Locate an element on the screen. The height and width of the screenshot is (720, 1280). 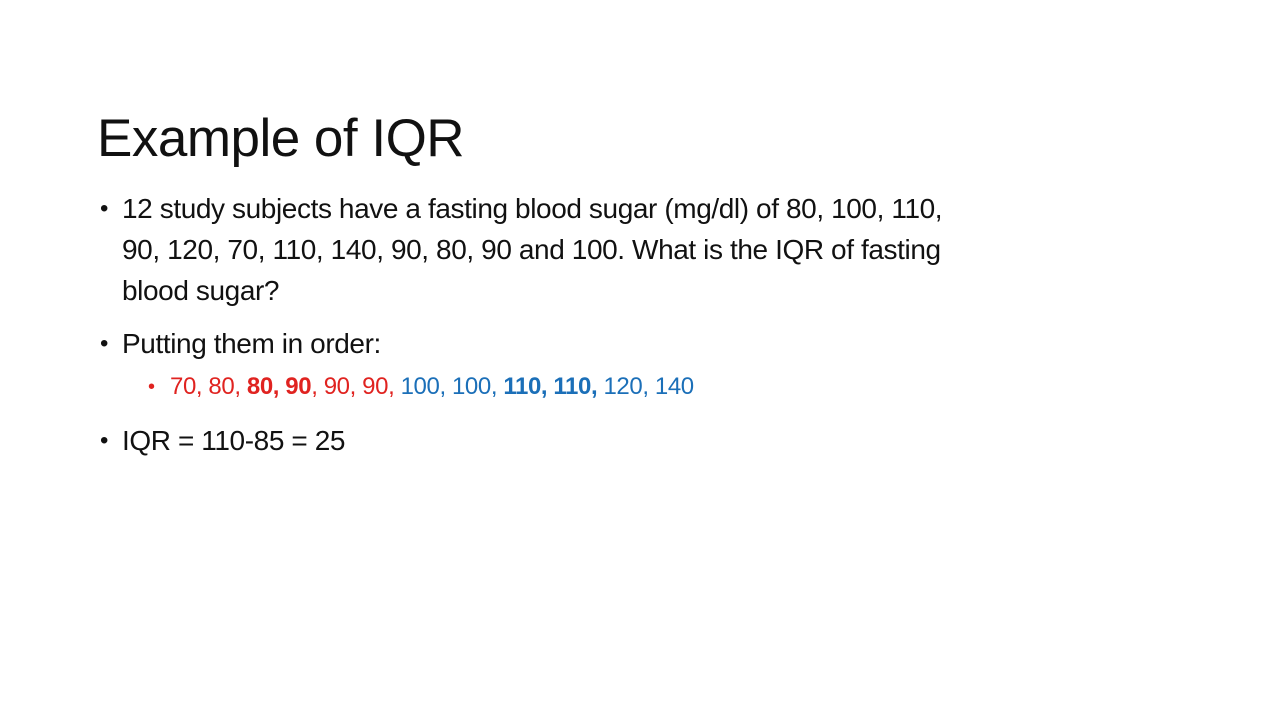
bullet-text-result: IQR = 110-85 = 25 is located at coordinates (234, 440).